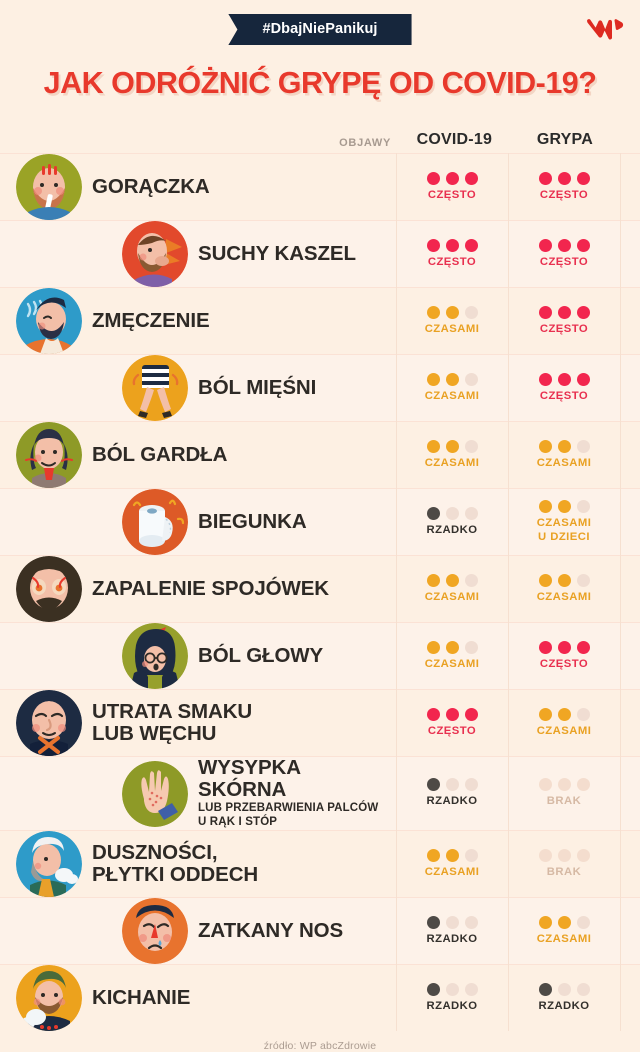 The image size is (640, 1052). What do you see at coordinates (151, 187) in the screenshot?
I see `symptom-name: GORĄCZKA` at bounding box center [151, 187].